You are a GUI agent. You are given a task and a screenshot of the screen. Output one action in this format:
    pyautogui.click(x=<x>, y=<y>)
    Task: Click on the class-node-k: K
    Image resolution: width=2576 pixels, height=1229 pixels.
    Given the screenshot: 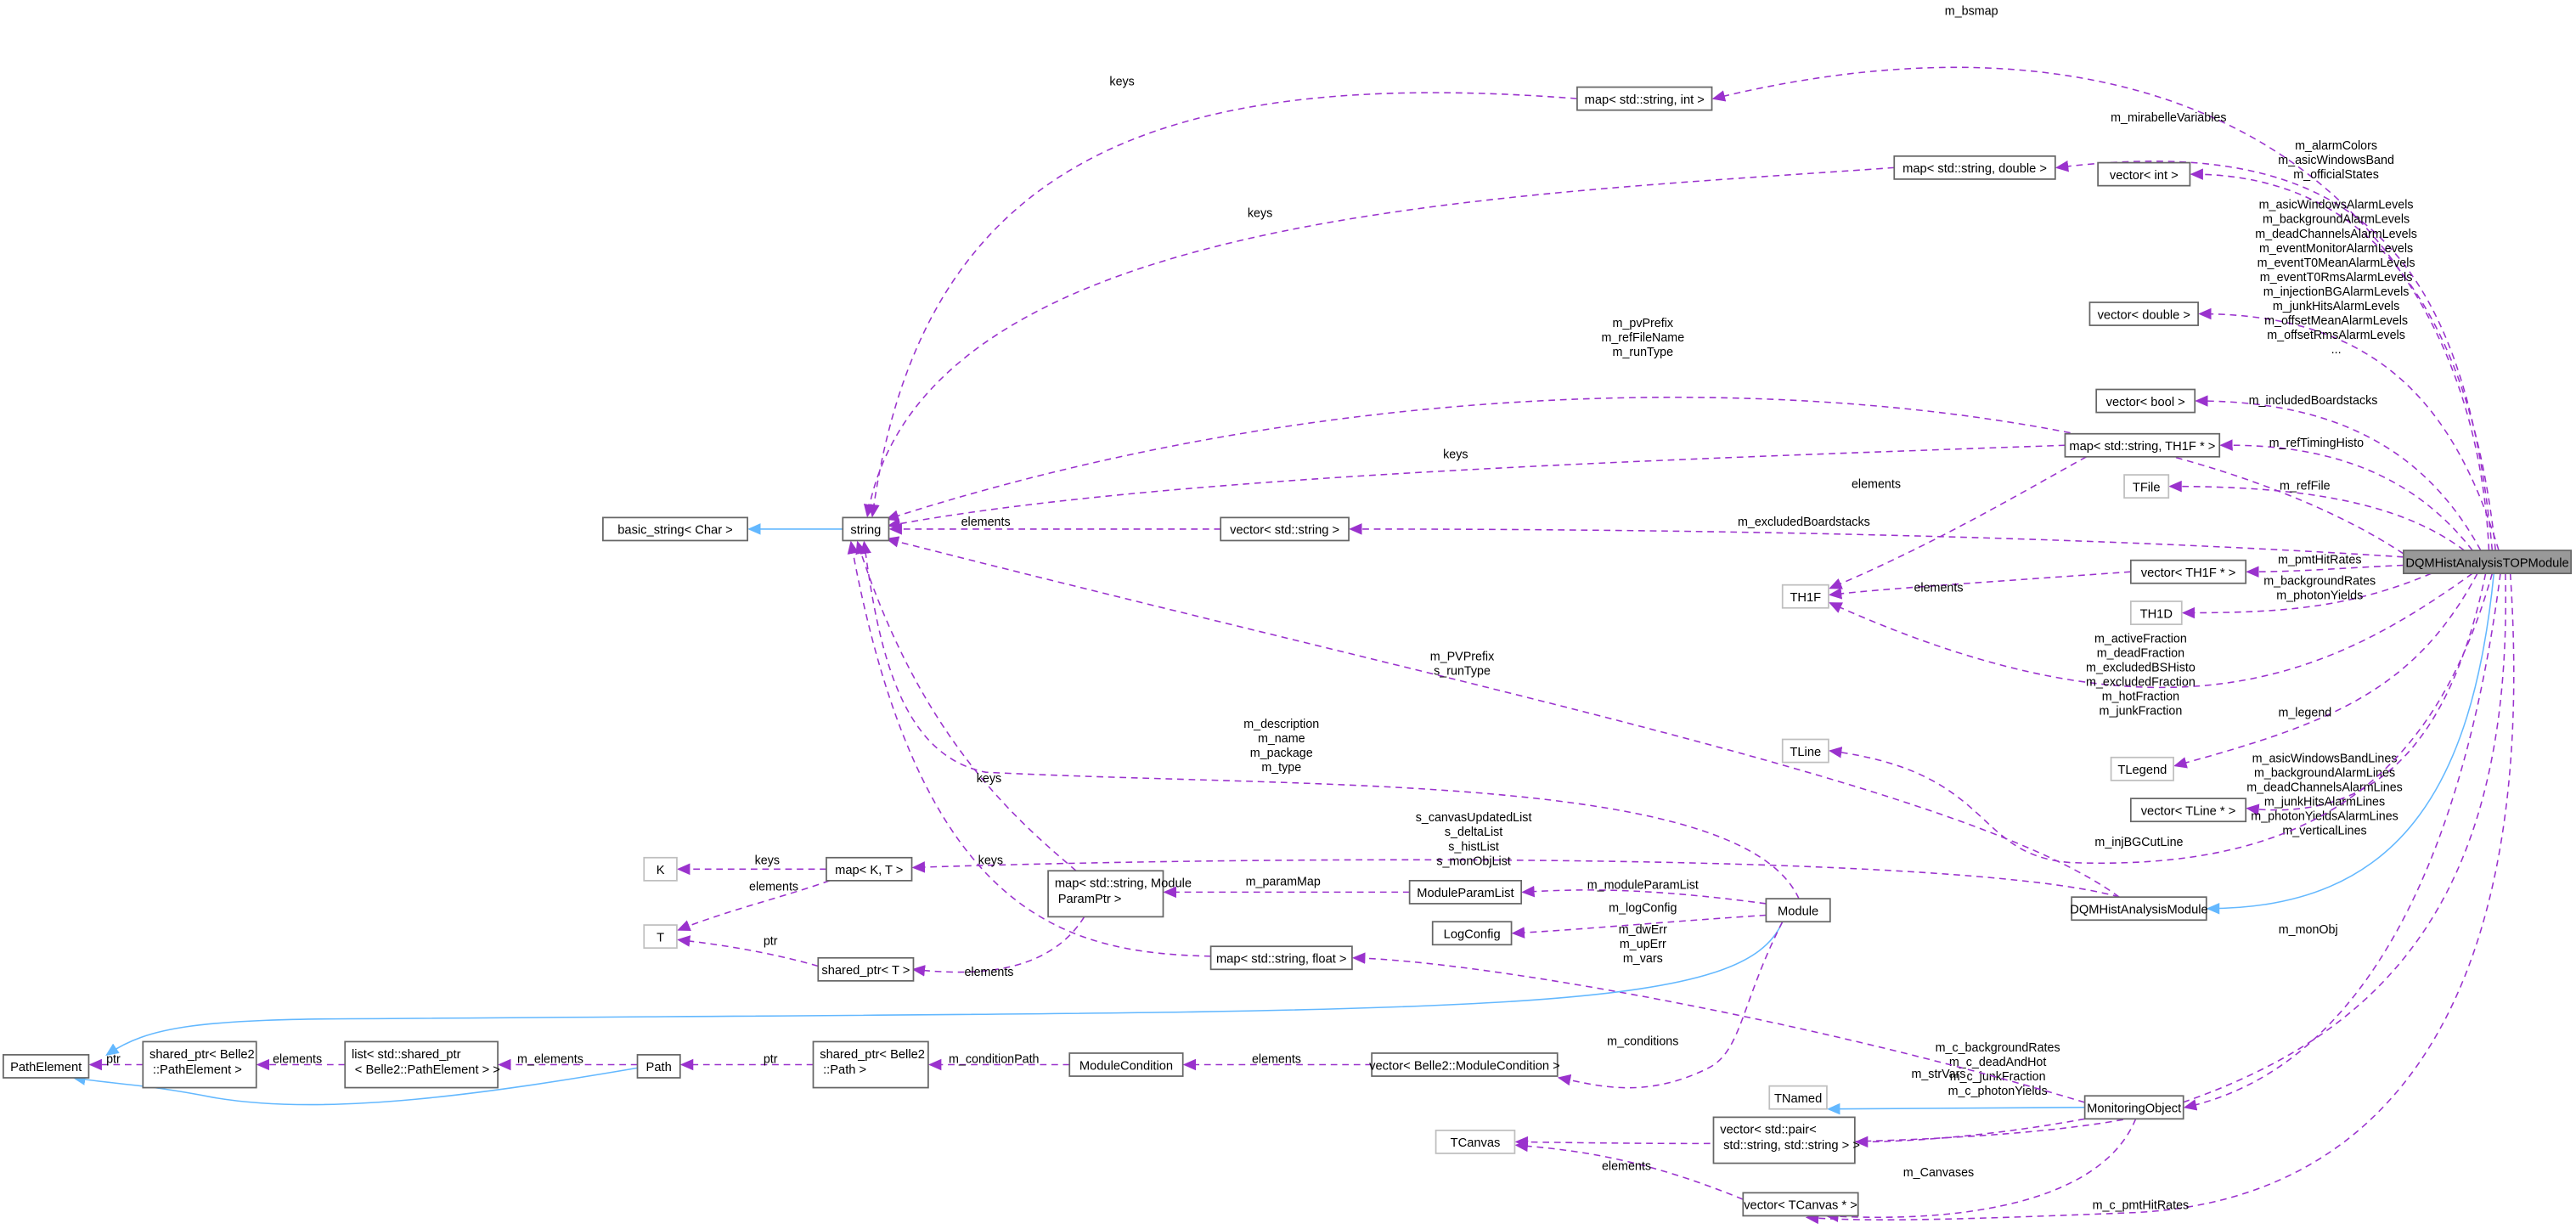 What is the action you would take?
    pyautogui.click(x=660, y=869)
    